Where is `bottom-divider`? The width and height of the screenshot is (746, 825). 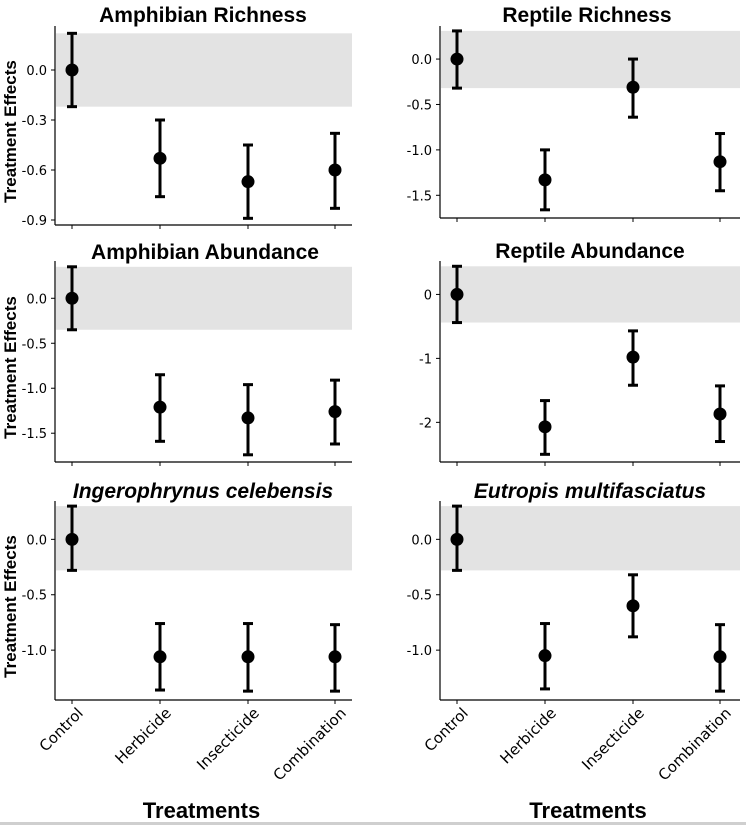
bottom-divider is located at coordinates (373, 823).